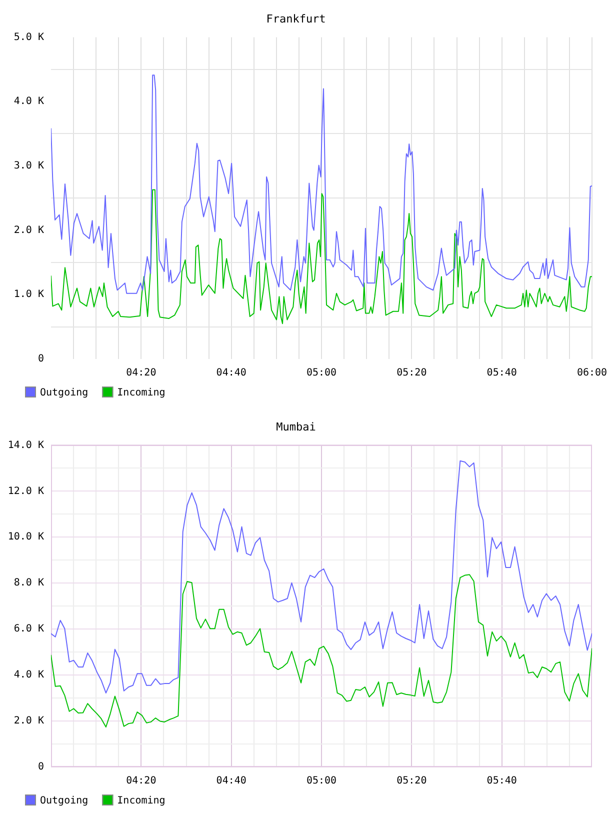 Image resolution: width=608 pixels, height=816 pixels. I want to click on y-tick-label: 6.0 K, so click(29, 629).